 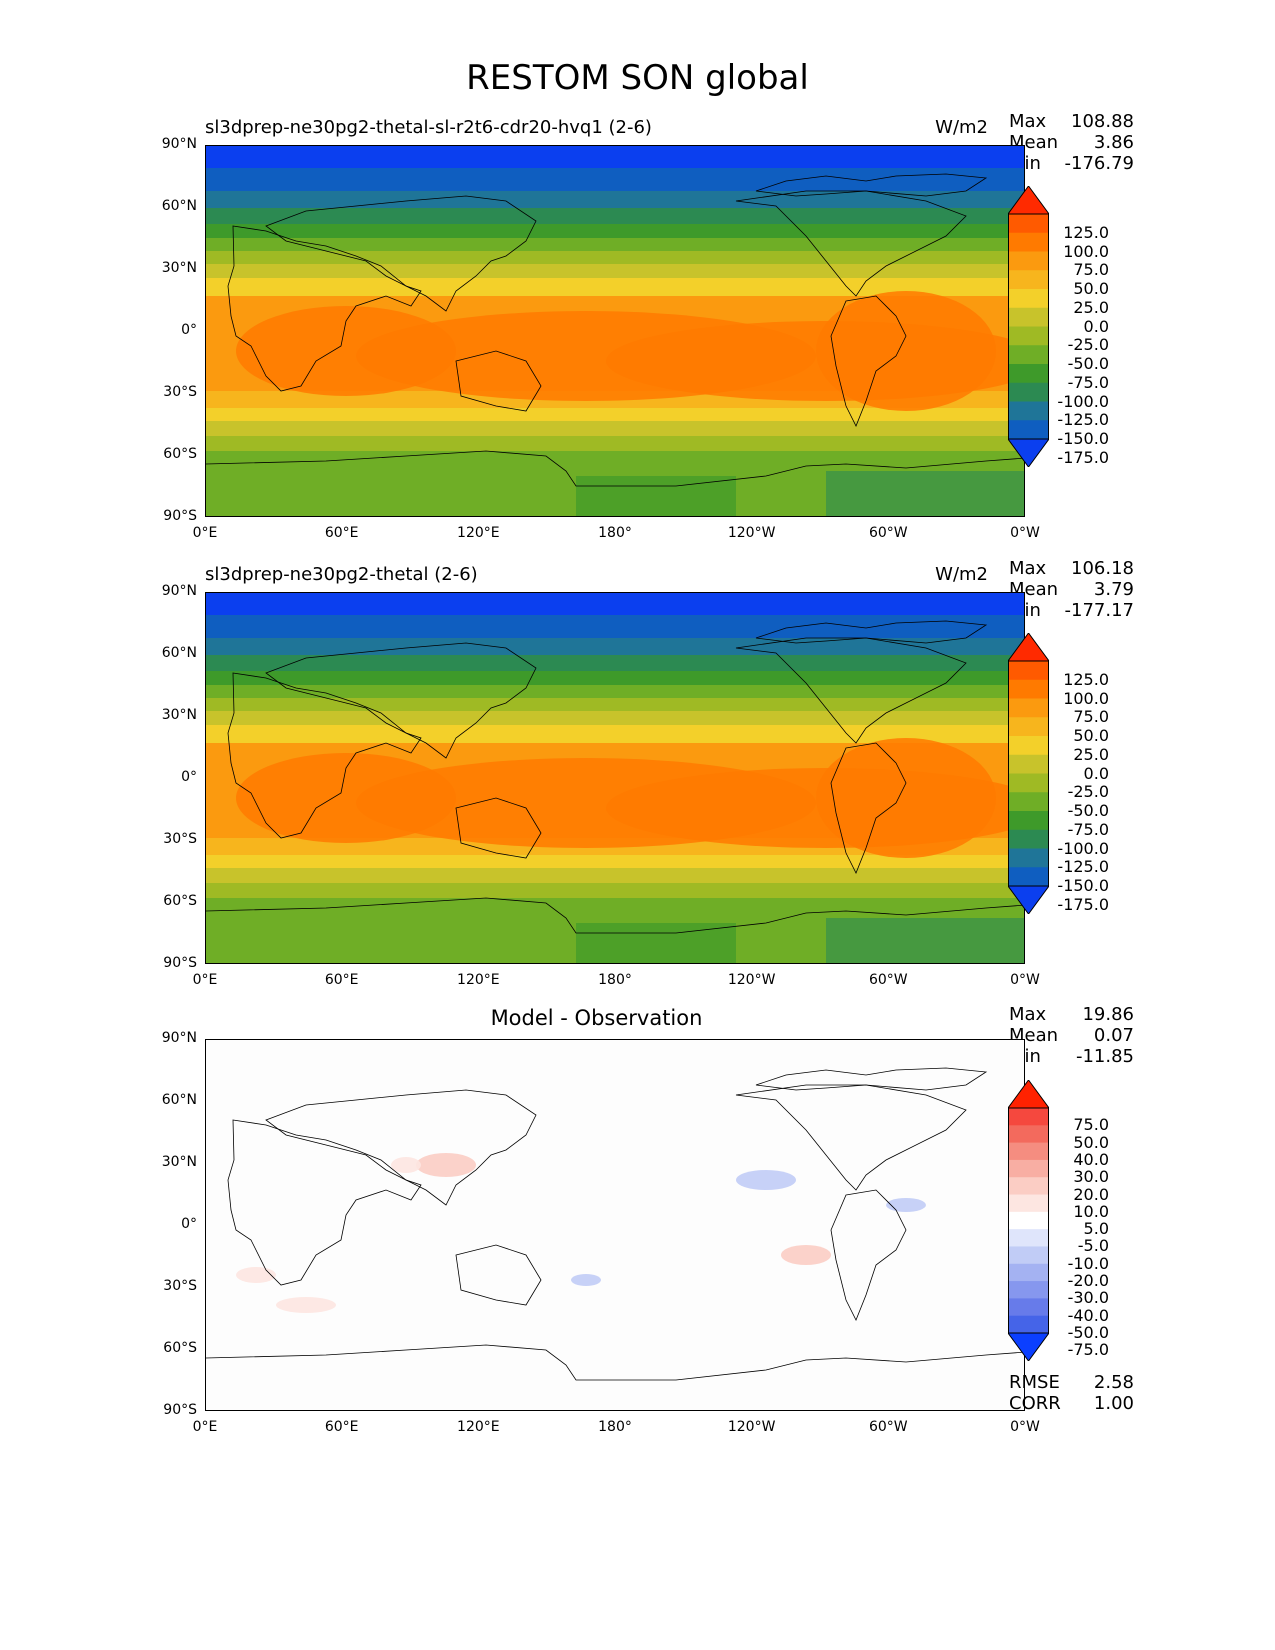 I want to click on panel1-units: W/m2, so click(x=961, y=127).